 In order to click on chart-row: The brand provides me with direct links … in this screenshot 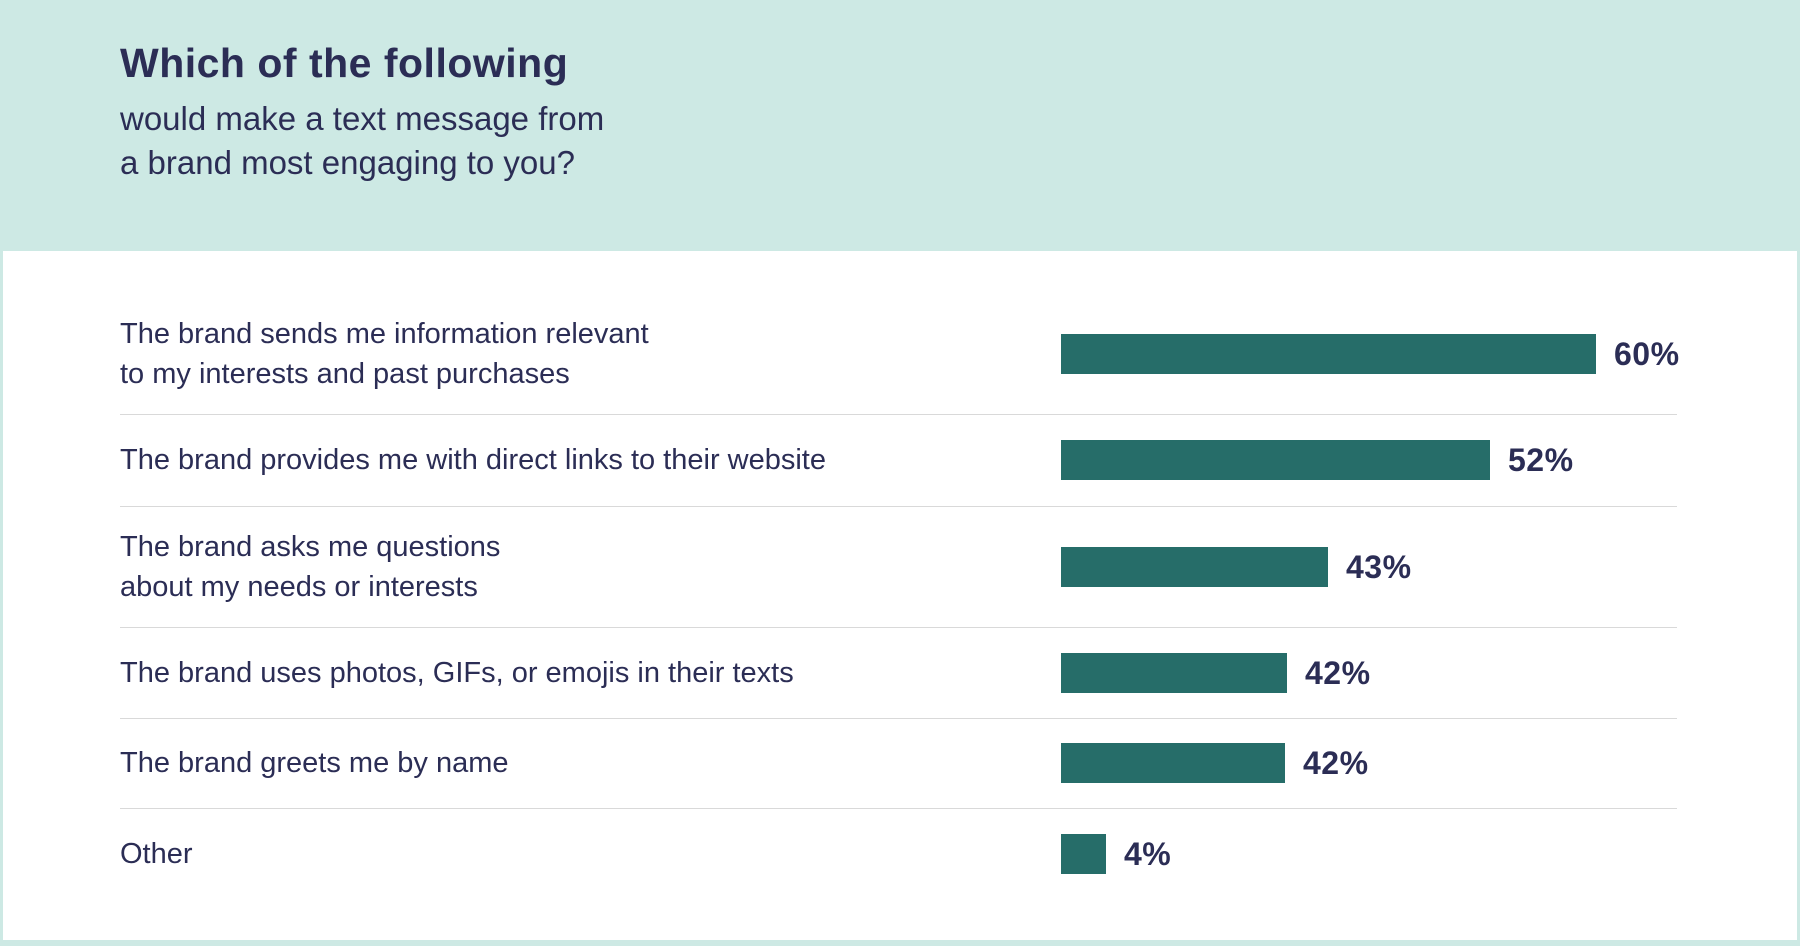, I will do `click(898, 461)`.